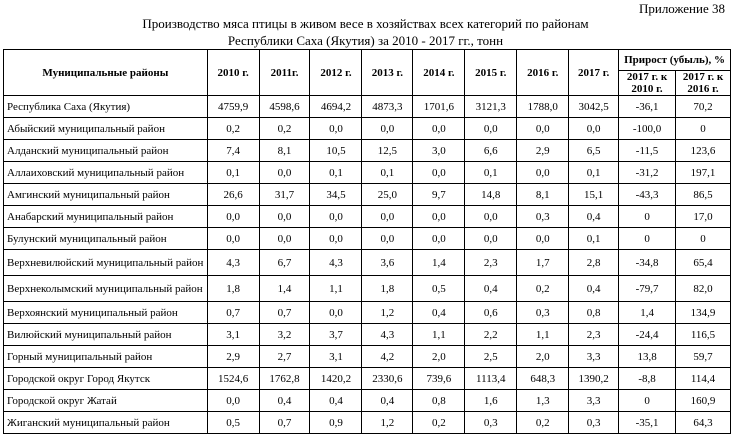 The height and width of the screenshot is (437, 731). I want to click on district-name-cell: Городской округ Жатай, so click(105, 400).